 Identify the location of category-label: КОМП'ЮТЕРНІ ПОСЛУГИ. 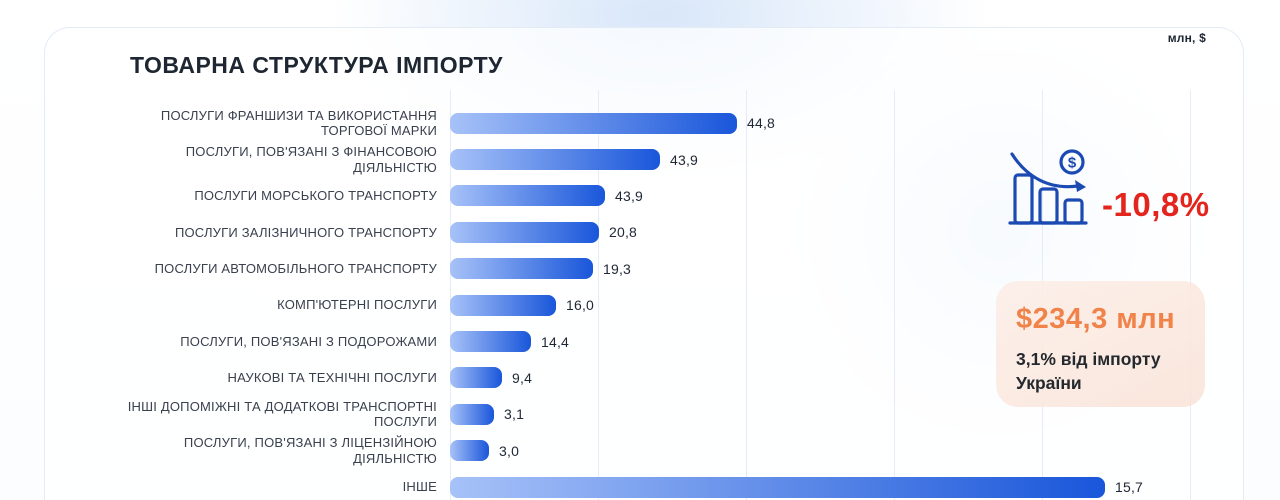
(357, 305).